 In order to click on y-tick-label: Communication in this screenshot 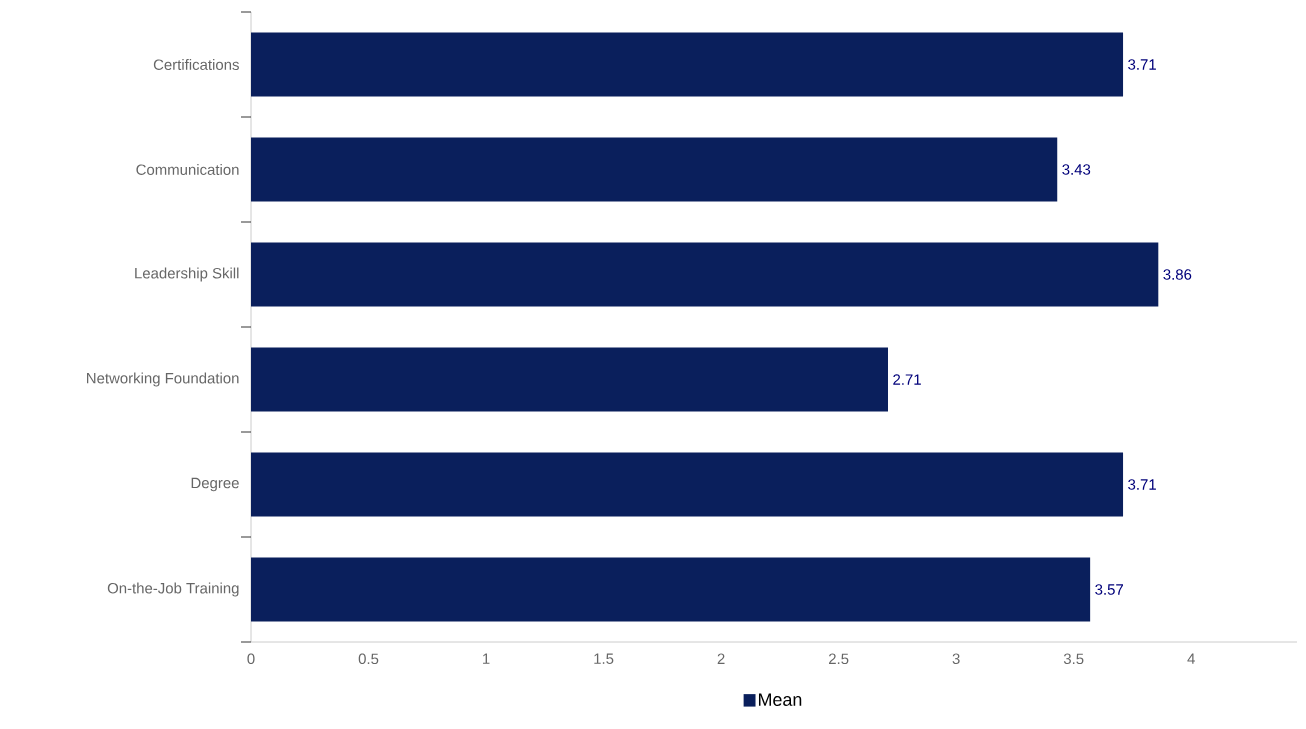, I will do `click(187, 169)`.